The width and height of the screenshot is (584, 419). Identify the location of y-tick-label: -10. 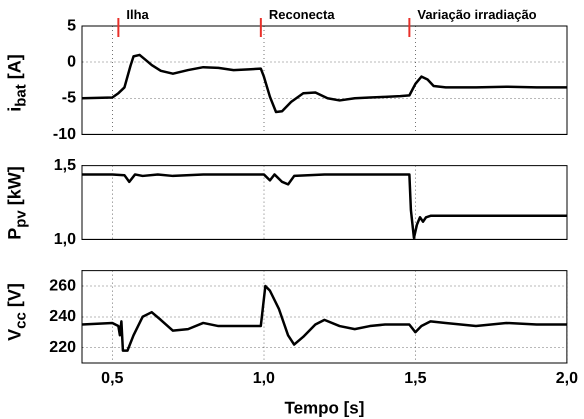
(64, 134).